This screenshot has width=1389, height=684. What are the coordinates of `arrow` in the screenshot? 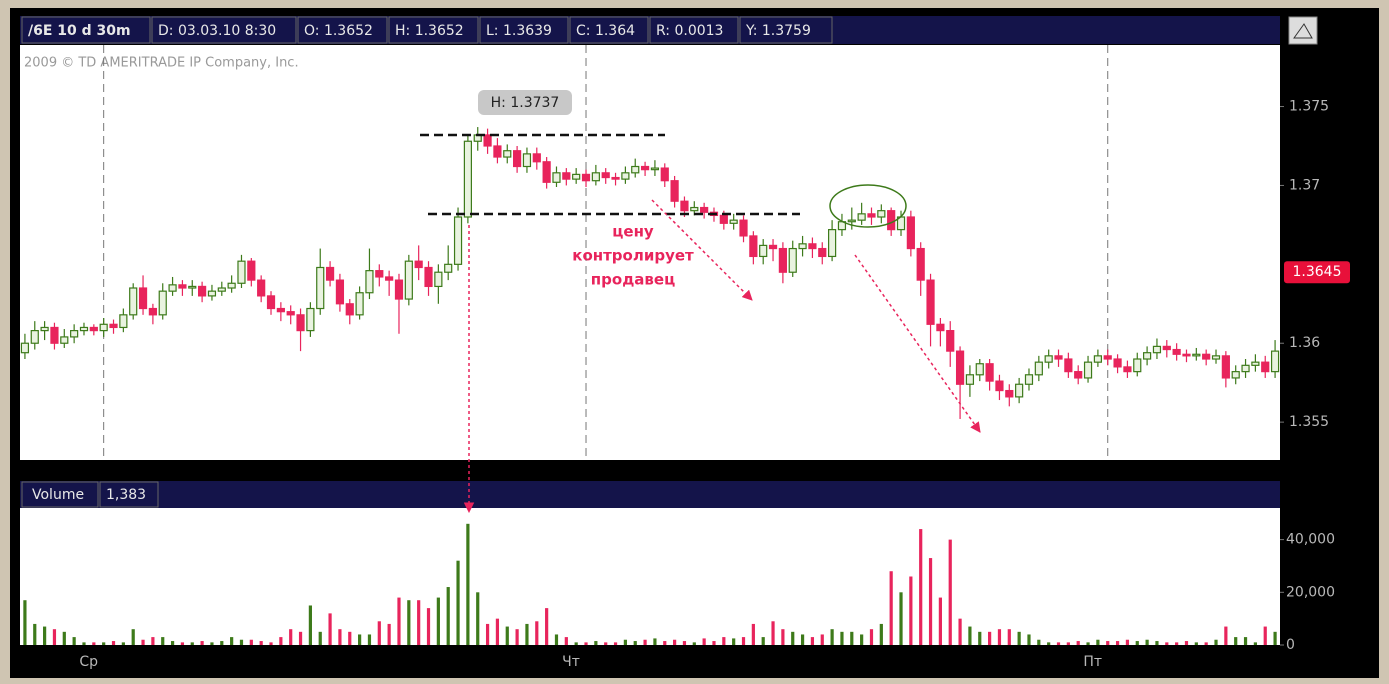 It's located at (917, 343).